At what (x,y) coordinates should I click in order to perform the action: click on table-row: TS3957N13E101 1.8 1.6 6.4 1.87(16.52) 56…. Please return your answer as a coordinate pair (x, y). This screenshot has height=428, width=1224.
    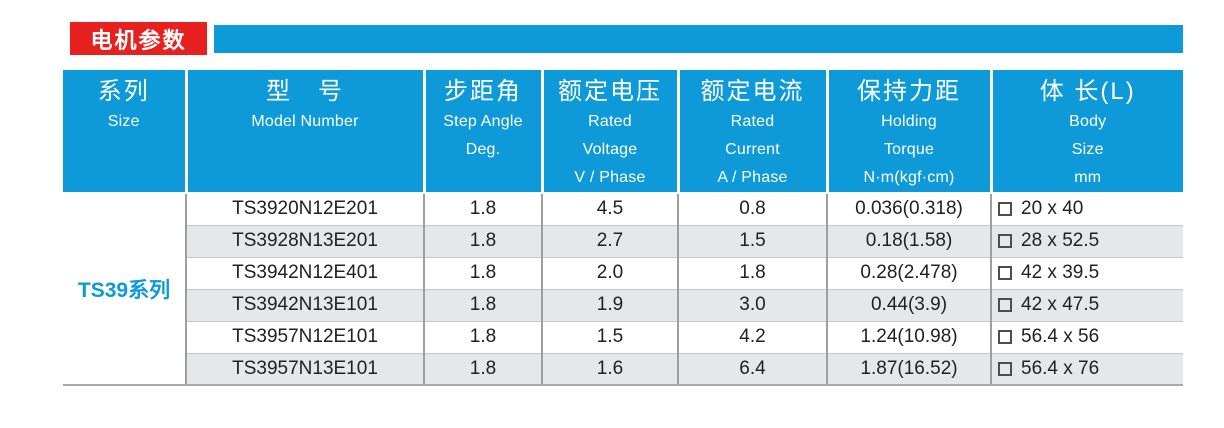
    Looking at the image, I should click on (623, 369).